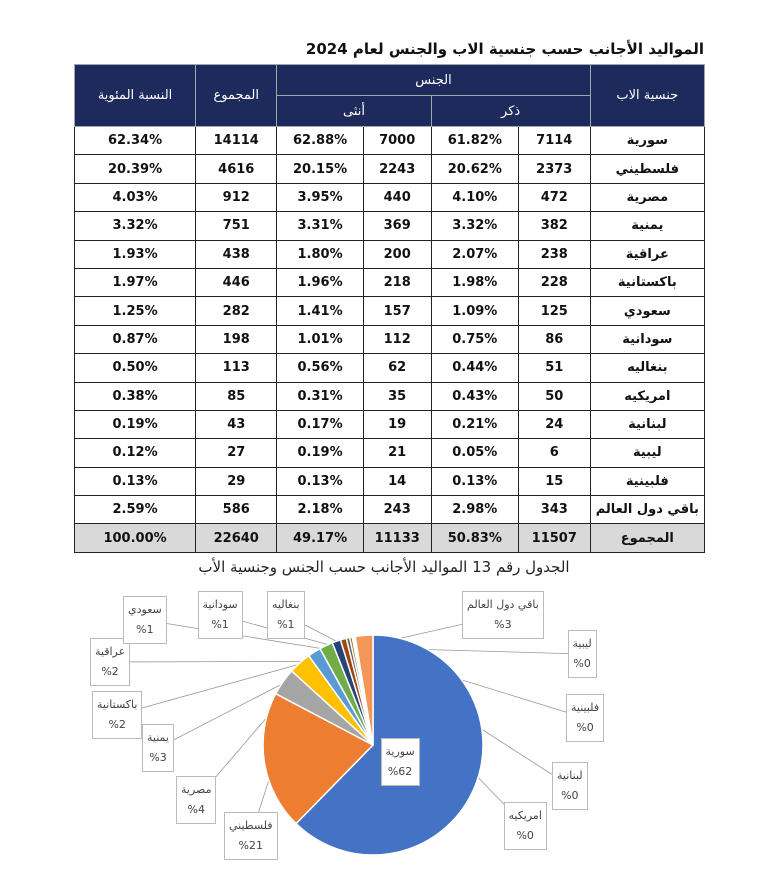  I want to click on cell-percent: 2.59%, so click(135, 510).